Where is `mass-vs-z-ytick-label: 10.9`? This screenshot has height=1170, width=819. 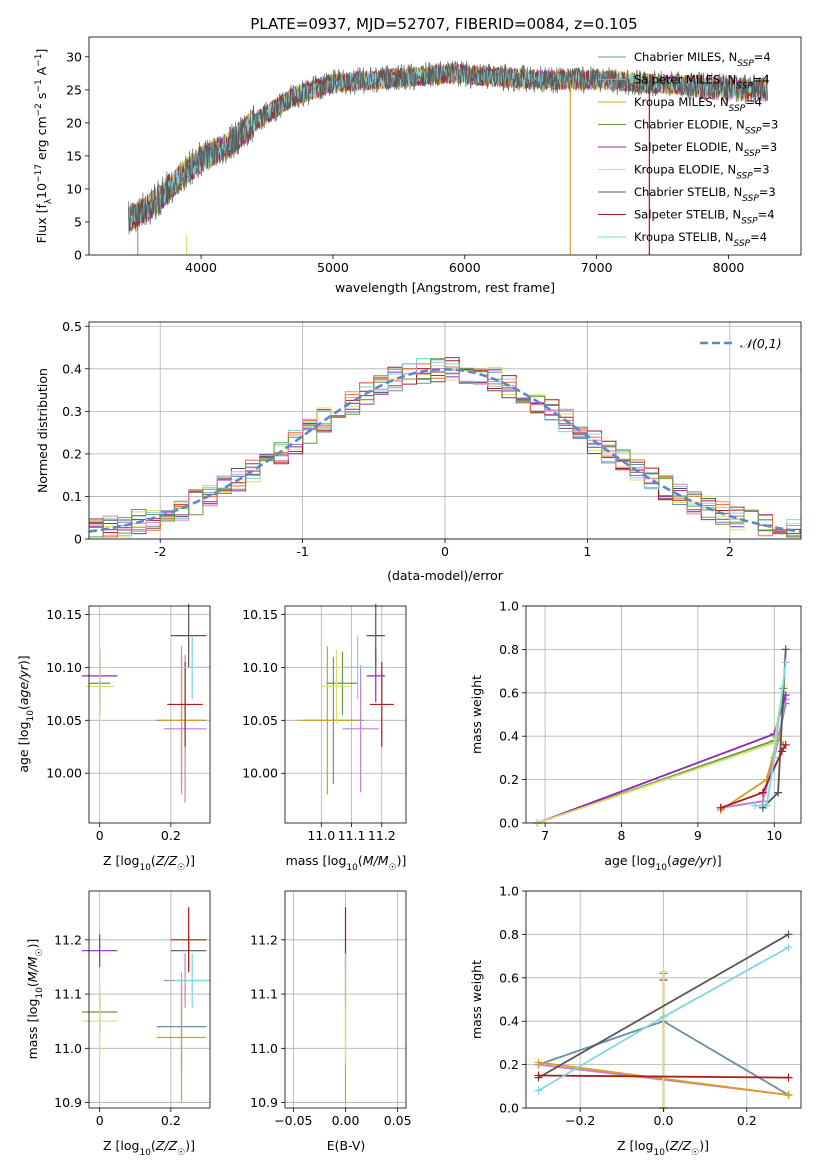
mass-vs-z-ytick-label: 10.9 is located at coordinates (68, 1102).